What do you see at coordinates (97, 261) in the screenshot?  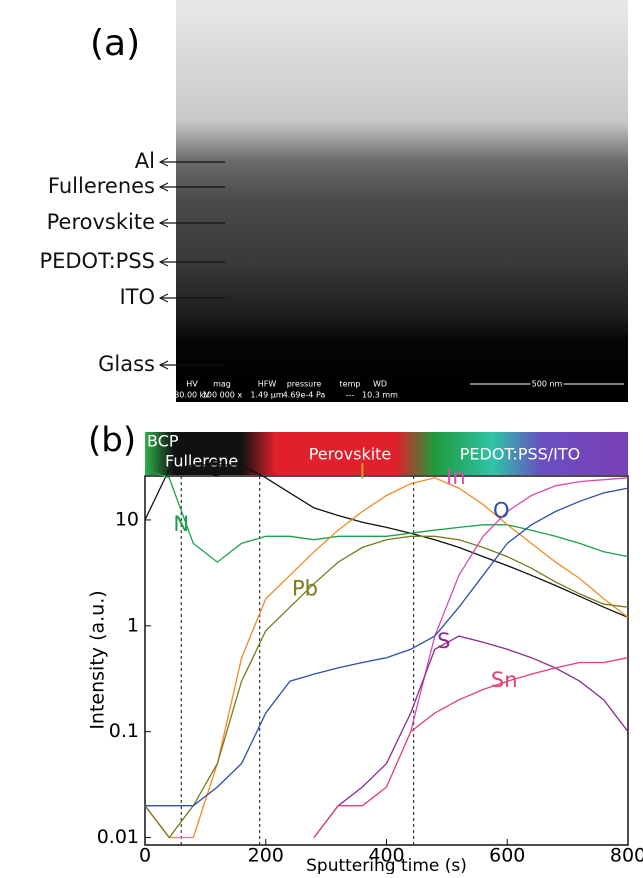 I see `layer-label: PEDOT:PSS` at bounding box center [97, 261].